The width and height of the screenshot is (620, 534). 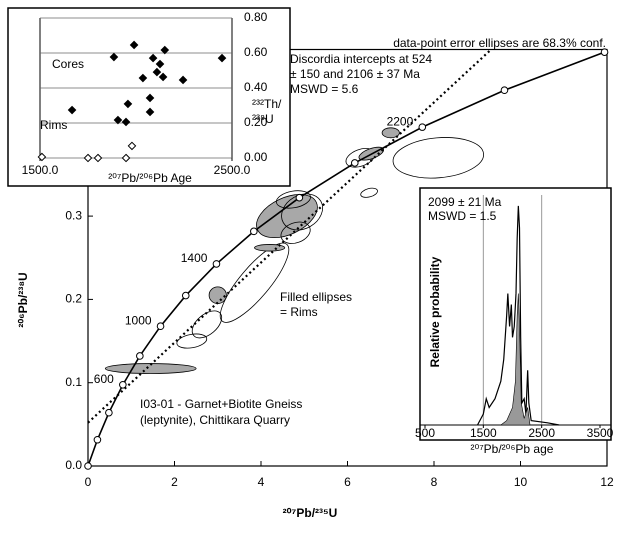 I want to click on x-tick-label: 2500, so click(x=541, y=433).